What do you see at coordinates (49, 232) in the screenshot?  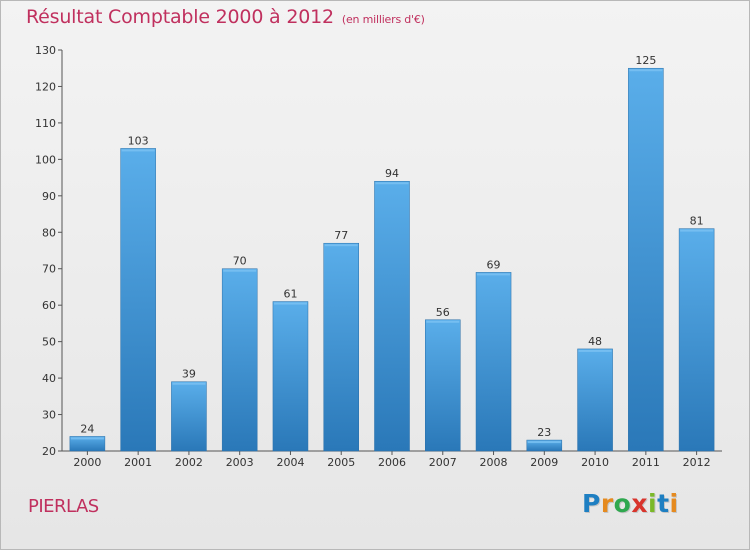 I see `y-tick-label: 80` at bounding box center [49, 232].